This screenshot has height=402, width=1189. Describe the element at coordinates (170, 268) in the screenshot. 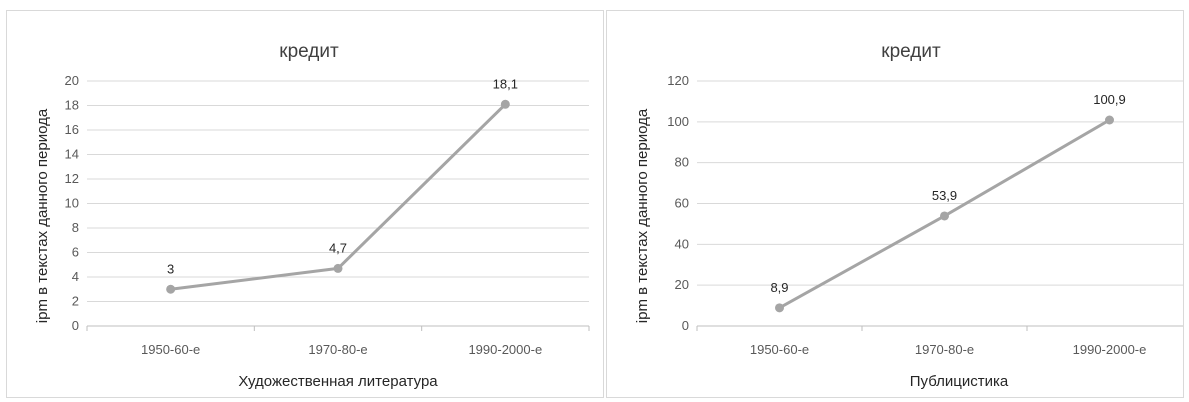

I see `data-label: 3` at that location.